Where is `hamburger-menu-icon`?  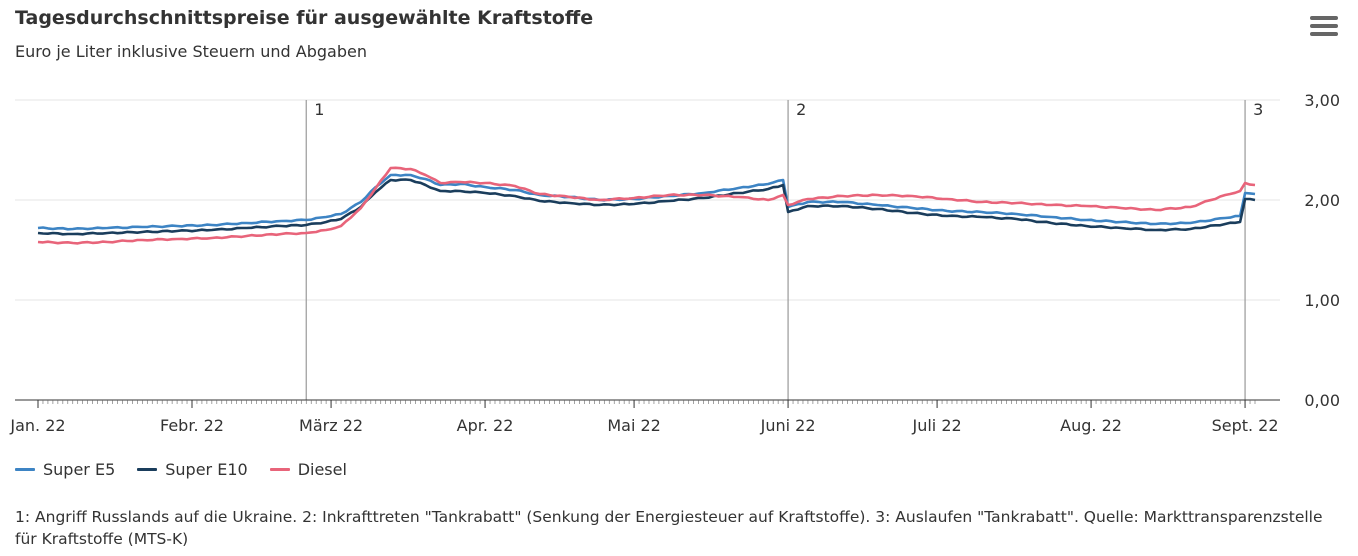
hamburger-menu-icon is located at coordinates (1324, 29).